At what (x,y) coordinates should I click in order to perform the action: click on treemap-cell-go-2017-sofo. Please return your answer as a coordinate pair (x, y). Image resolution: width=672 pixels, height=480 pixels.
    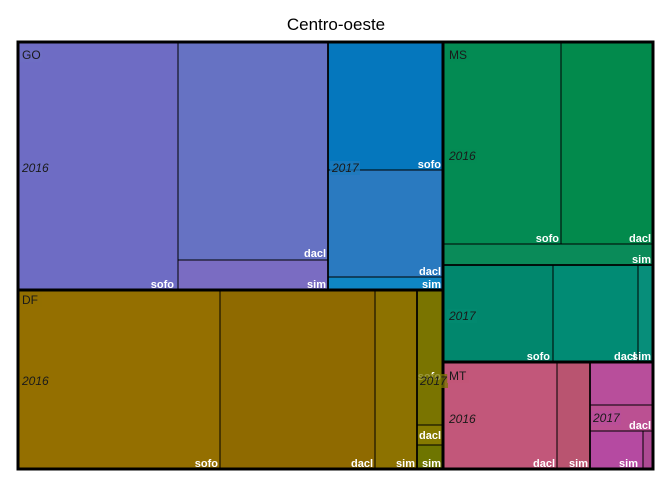
    Looking at the image, I should click on (385, 106).